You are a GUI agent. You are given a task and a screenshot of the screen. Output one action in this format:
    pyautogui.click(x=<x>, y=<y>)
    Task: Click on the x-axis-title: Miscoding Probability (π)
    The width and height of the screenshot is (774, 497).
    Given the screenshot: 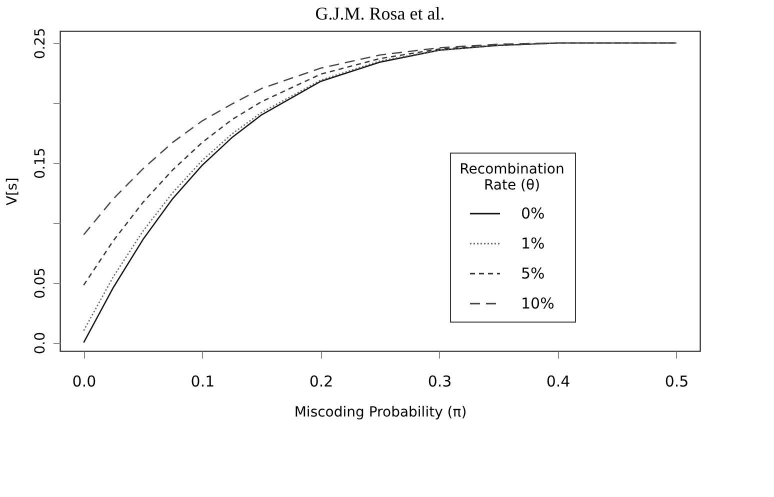 What is the action you would take?
    pyautogui.click(x=380, y=412)
    